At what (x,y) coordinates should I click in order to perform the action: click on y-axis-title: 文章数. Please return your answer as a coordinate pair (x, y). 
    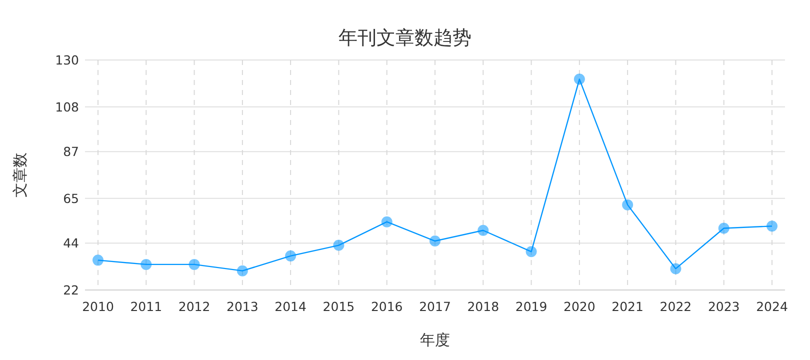
    Looking at the image, I should click on (20, 175).